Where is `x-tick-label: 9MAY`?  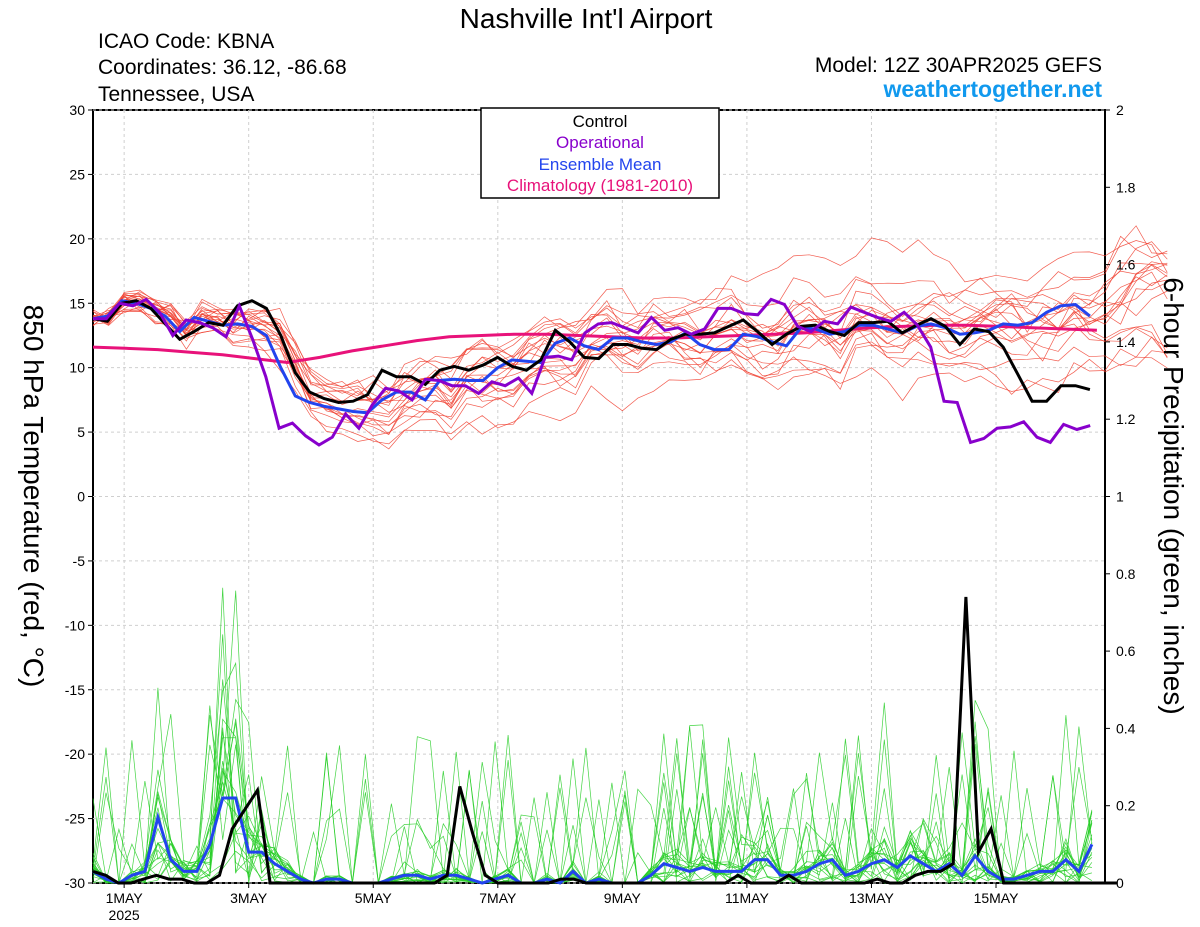 x-tick-label: 9MAY is located at coordinates (623, 898).